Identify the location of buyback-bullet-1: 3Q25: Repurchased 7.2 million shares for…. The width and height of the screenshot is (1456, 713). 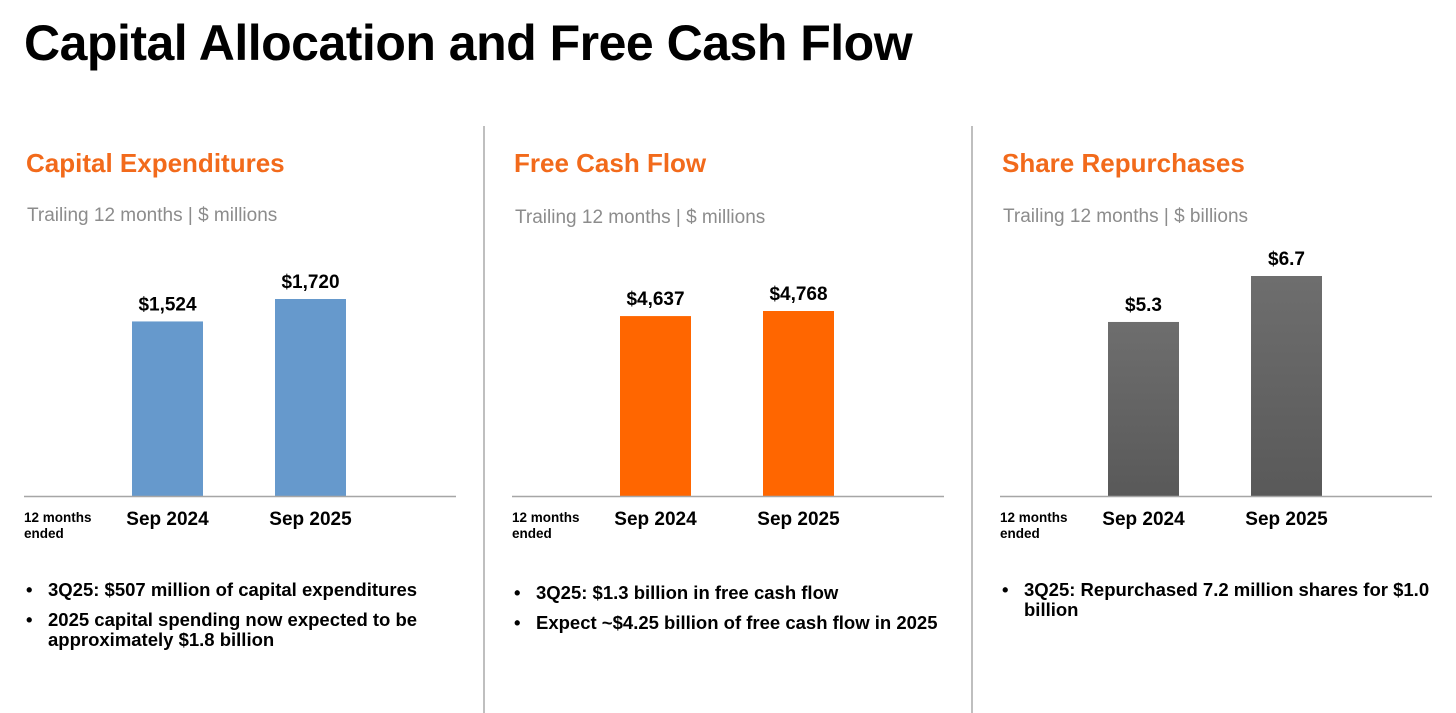
(1217, 600).